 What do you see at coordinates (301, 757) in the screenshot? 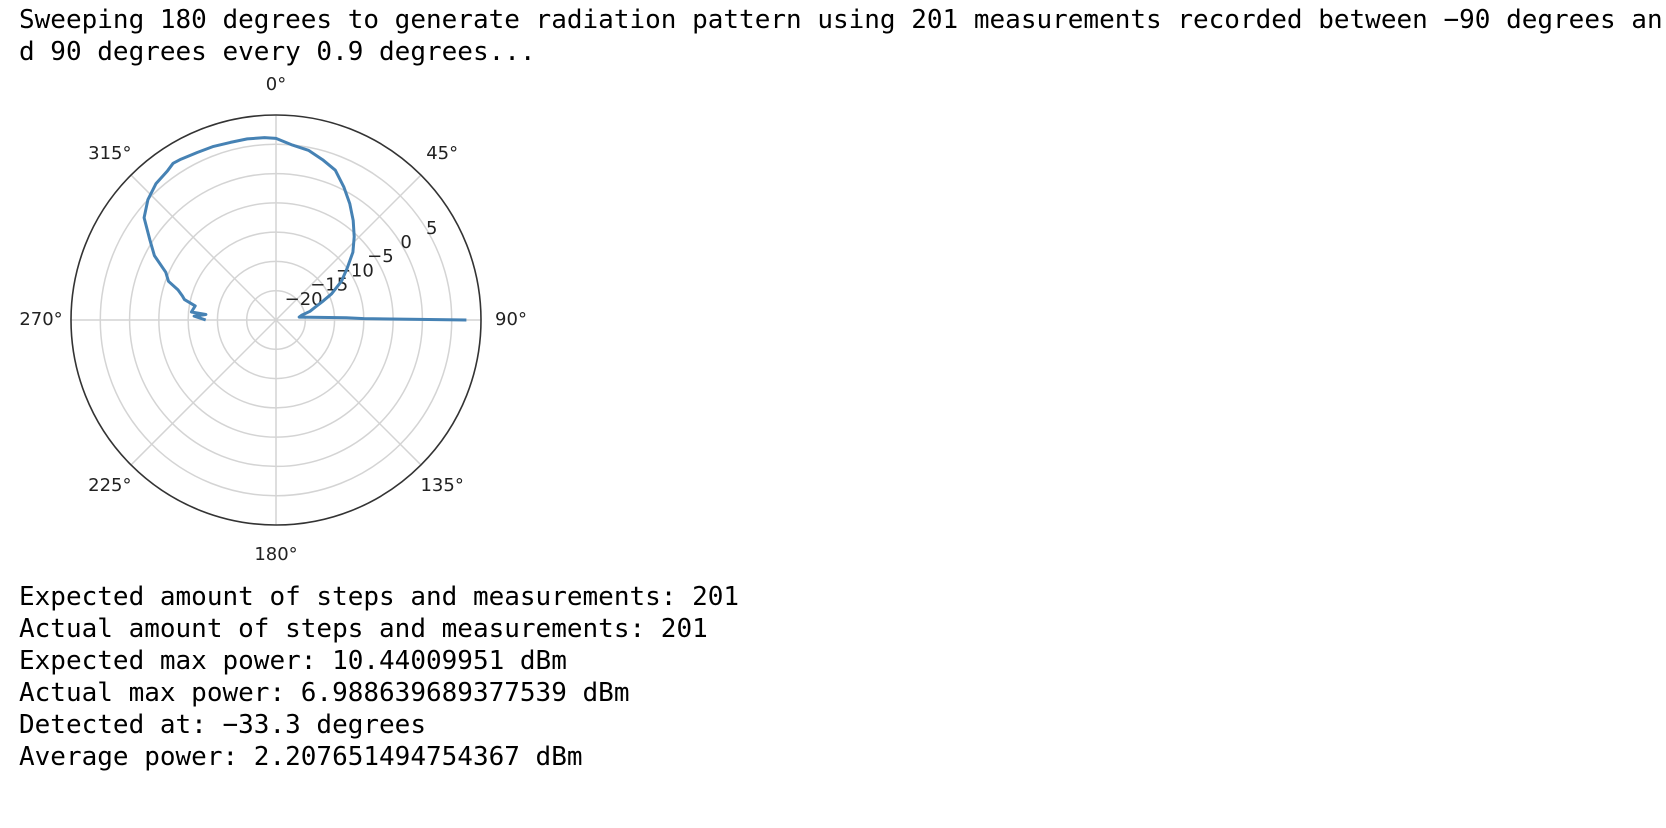
I see `stat-average-power: Average power: 2.207651494754367 dBm` at bounding box center [301, 757].